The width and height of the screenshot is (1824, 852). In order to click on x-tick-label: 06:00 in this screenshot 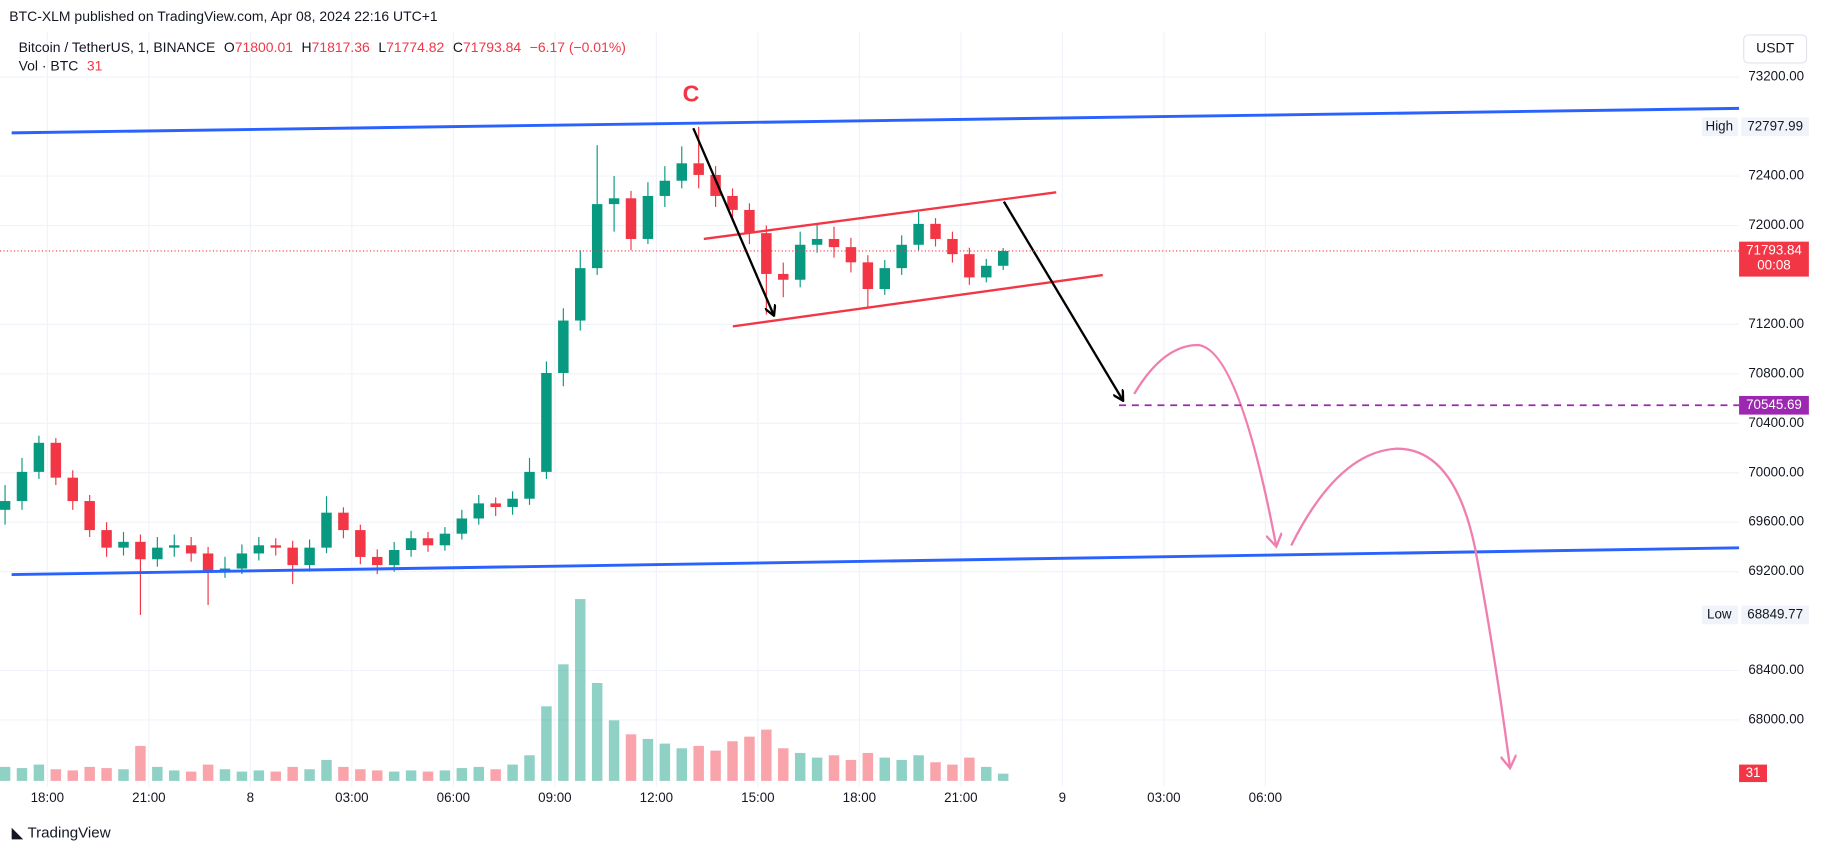, I will do `click(1265, 797)`.